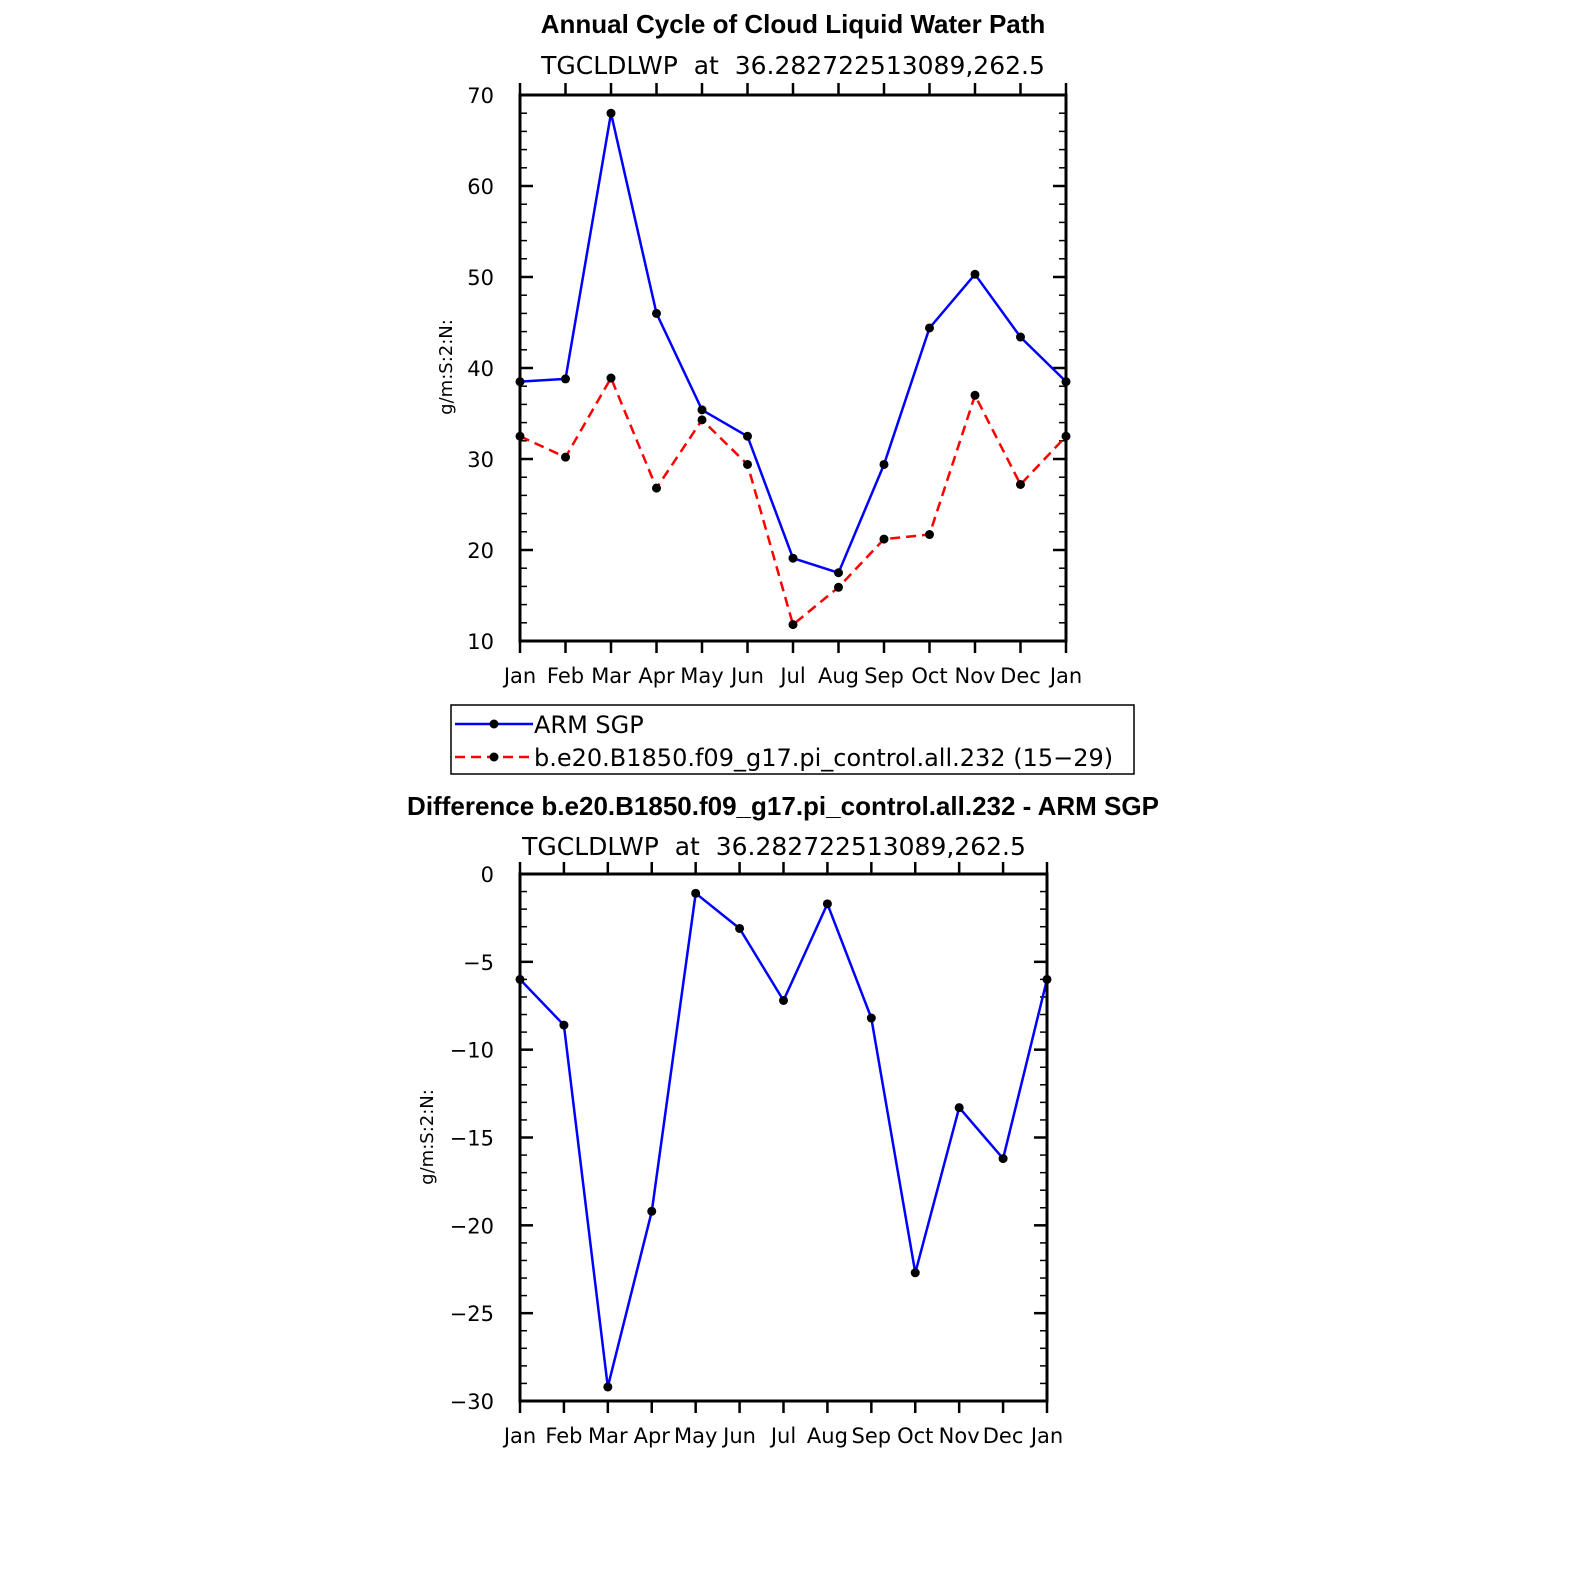 This screenshot has height=1574, width=1574. Describe the element at coordinates (478, 963) in the screenshot. I see `y-tick-label: −5` at that location.